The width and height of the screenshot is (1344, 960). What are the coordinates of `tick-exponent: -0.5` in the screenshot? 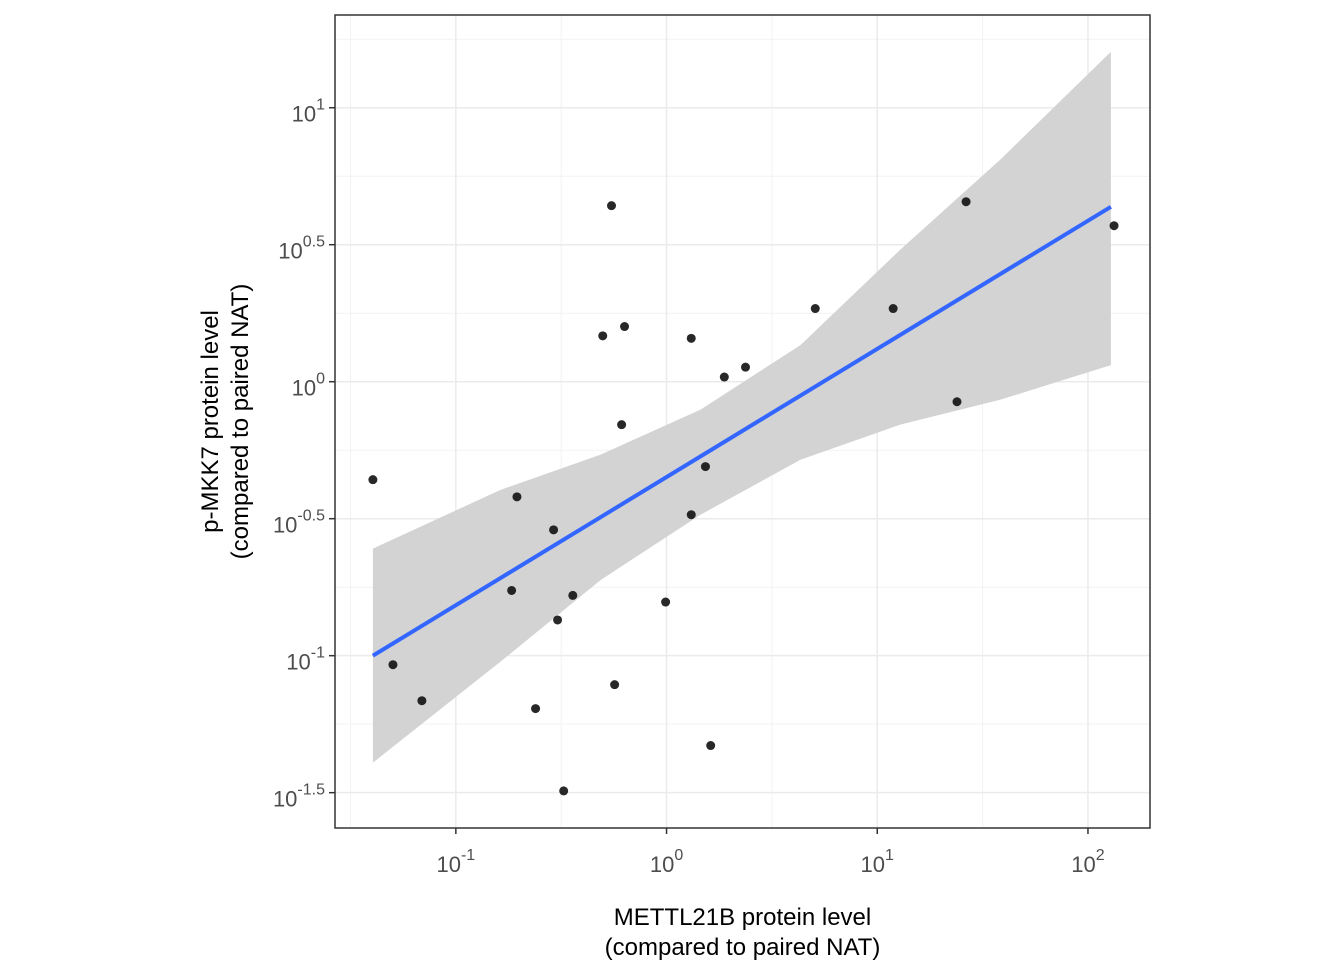 It's located at (311, 516).